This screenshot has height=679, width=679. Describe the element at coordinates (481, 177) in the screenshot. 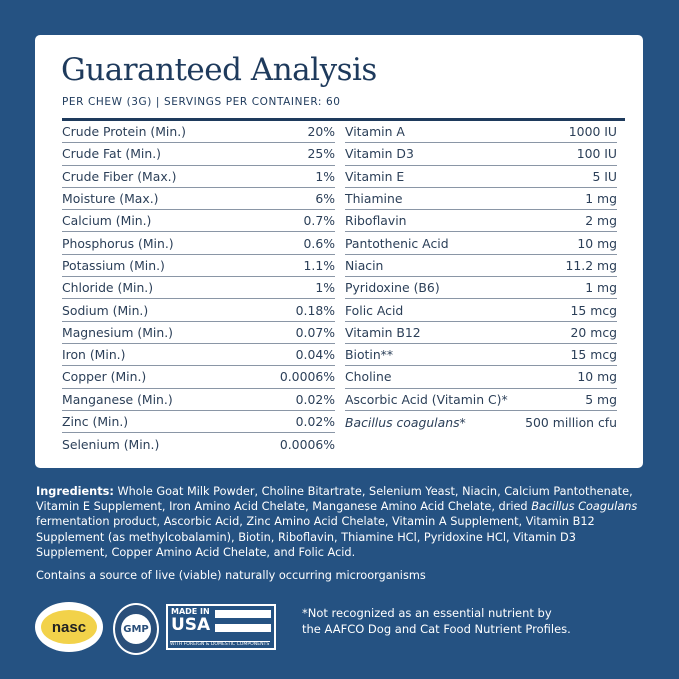

I see `nutrient-row: Vitamin E 5 IU` at that location.